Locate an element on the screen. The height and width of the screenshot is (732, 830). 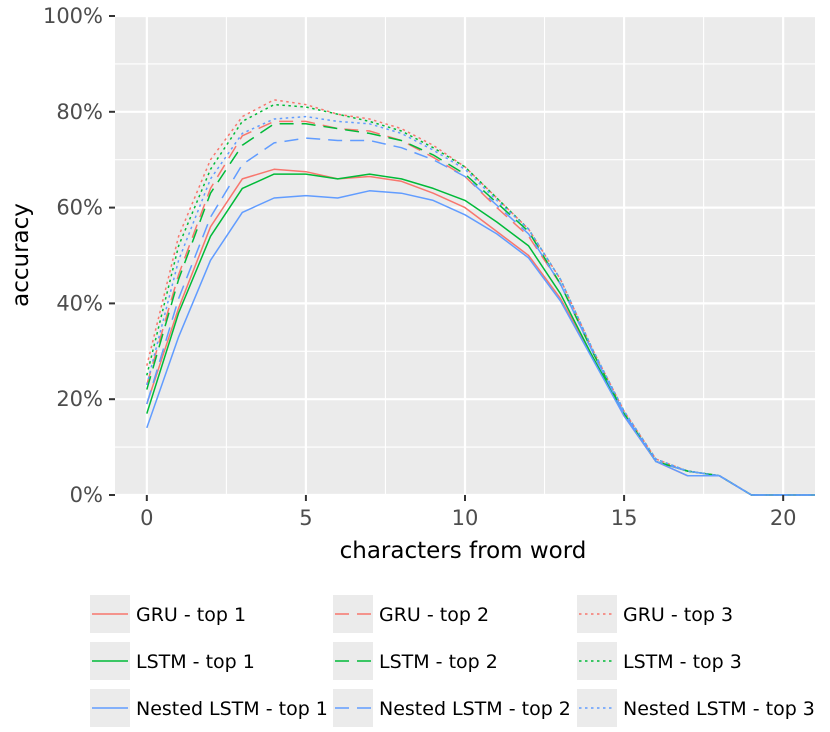
y-tick-label: 80% is located at coordinates (79, 112).